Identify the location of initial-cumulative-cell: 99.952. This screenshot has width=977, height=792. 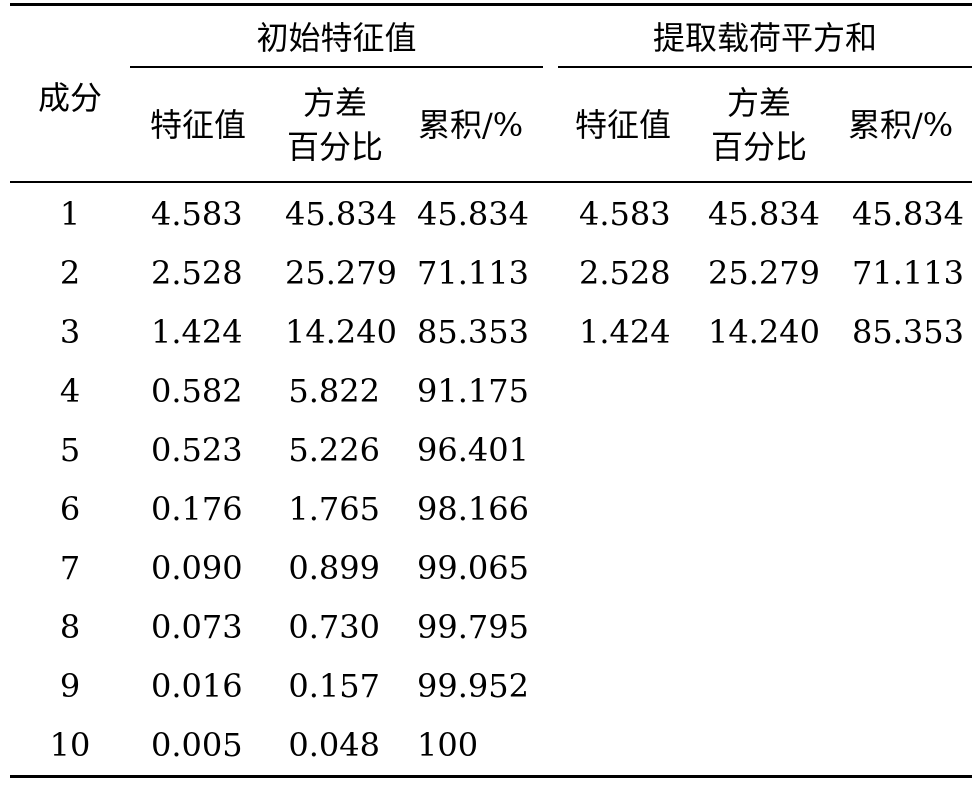
(473, 686).